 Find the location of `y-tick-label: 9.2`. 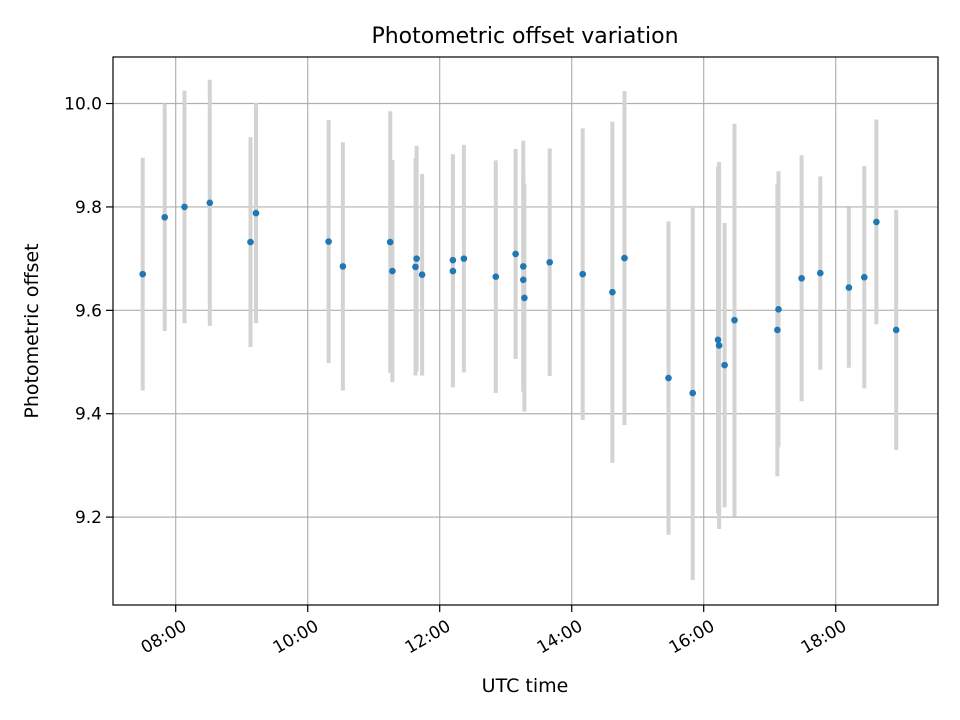

y-tick-label: 9.2 is located at coordinates (88, 518).